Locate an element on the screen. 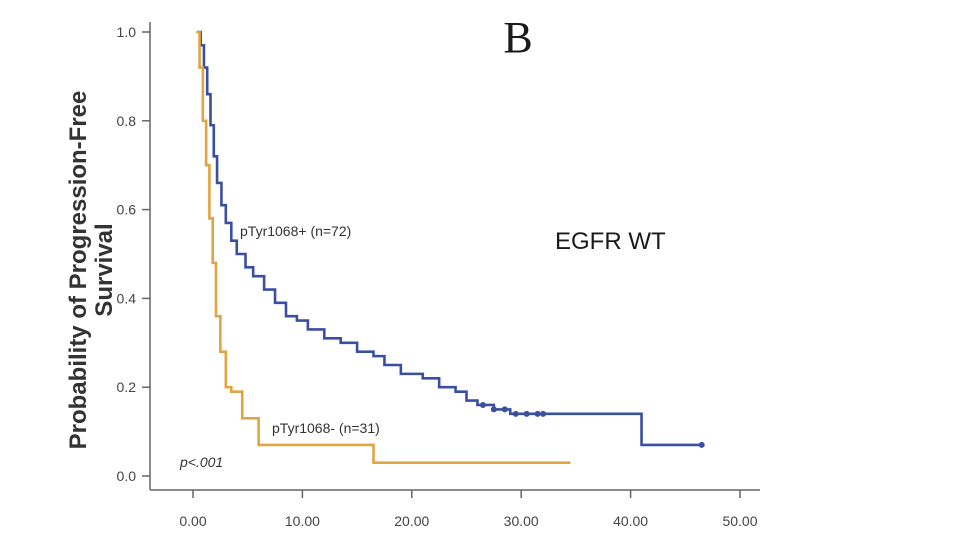  y-tick-label: 1.0 is located at coordinates (127, 32).